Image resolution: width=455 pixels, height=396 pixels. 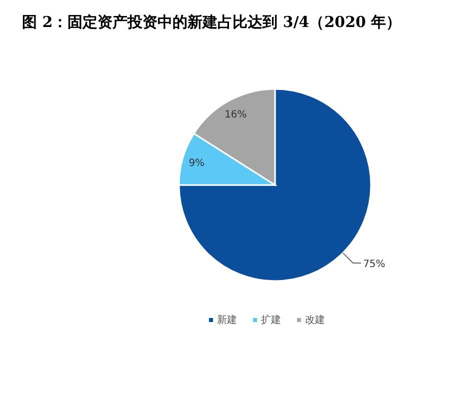 I want to click on data-label: 75%, so click(x=374, y=264).